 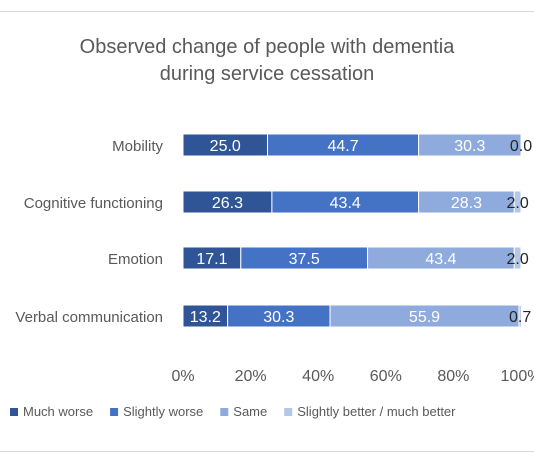 I want to click on category-label: Verbal communication, so click(x=89, y=317).